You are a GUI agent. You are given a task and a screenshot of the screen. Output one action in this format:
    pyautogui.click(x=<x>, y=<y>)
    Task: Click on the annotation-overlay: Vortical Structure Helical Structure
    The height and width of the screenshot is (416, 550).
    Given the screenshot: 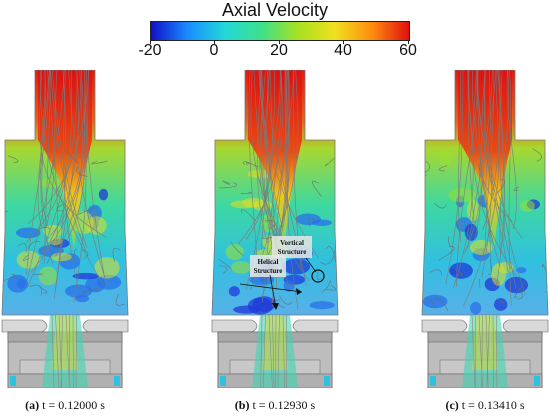 What is the action you would take?
    pyautogui.click(x=282, y=273)
    